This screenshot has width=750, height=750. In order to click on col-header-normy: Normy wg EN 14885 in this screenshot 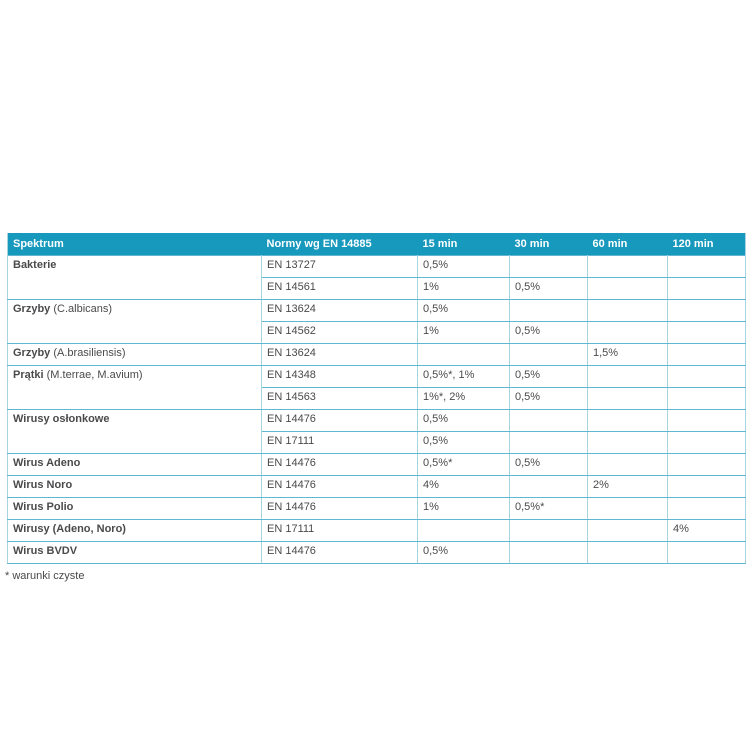, I will do `click(339, 244)`.